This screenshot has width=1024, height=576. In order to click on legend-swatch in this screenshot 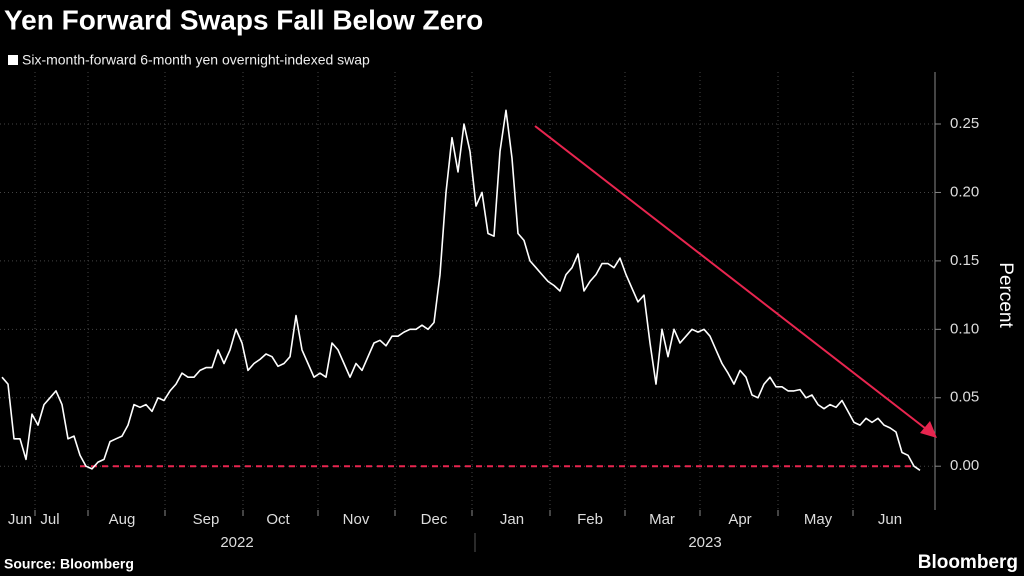, I will do `click(13, 60)`.